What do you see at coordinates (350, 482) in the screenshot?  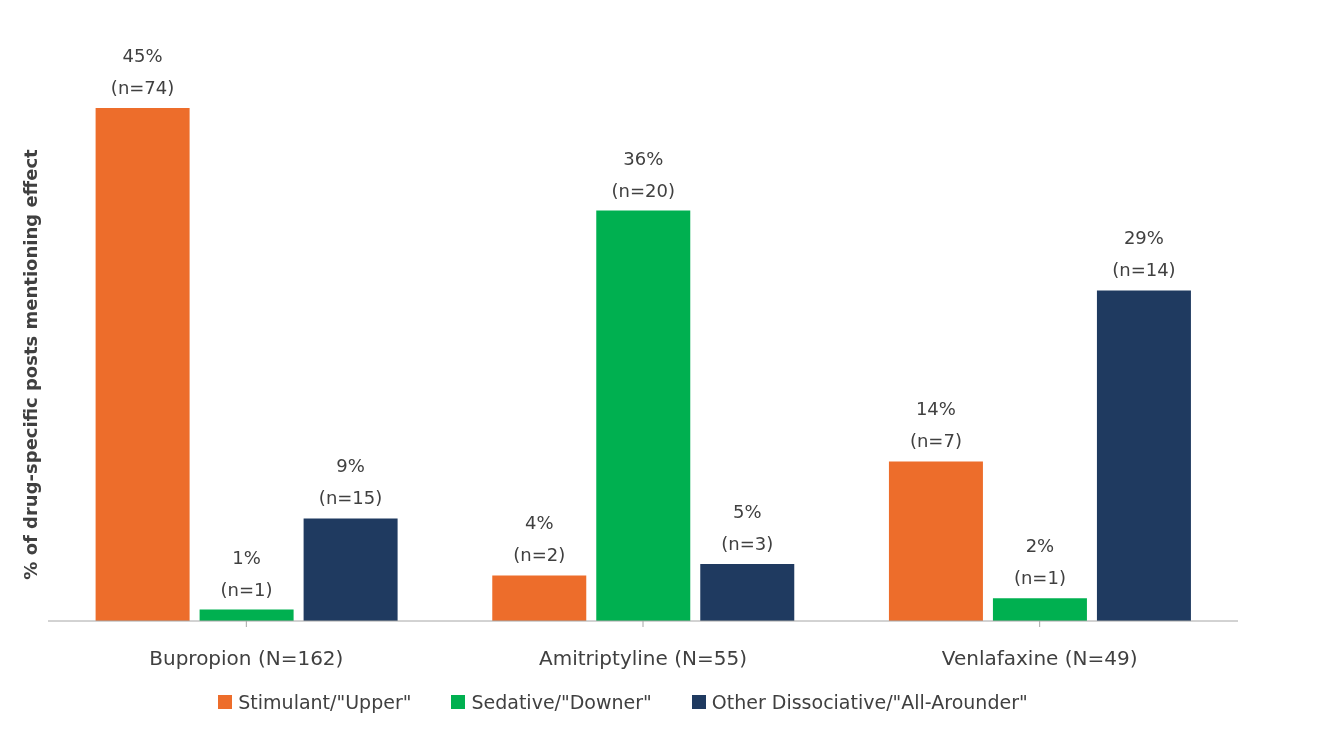 I see `data-label: 9% (n=15)` at bounding box center [350, 482].